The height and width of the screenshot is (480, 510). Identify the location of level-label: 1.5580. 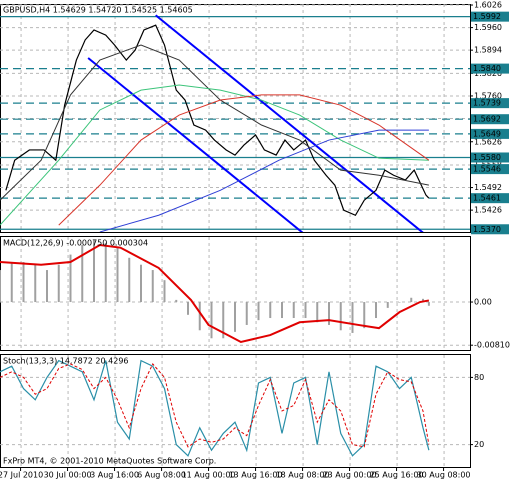
(487, 157).